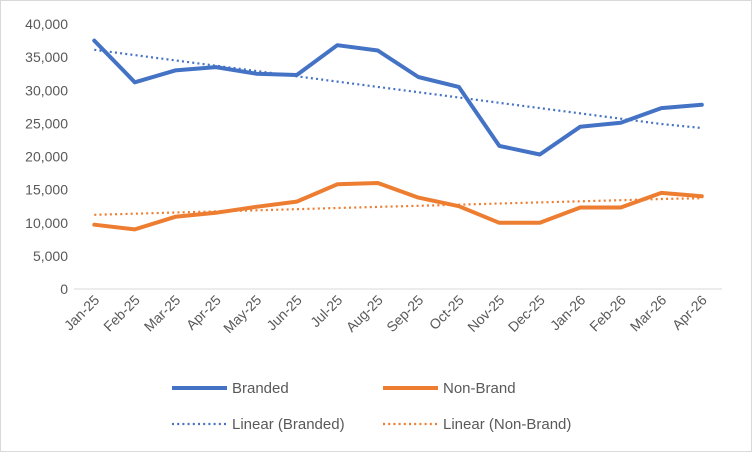 Image resolution: width=752 pixels, height=452 pixels. I want to click on x-tick-label: Aug-25, so click(364, 313).